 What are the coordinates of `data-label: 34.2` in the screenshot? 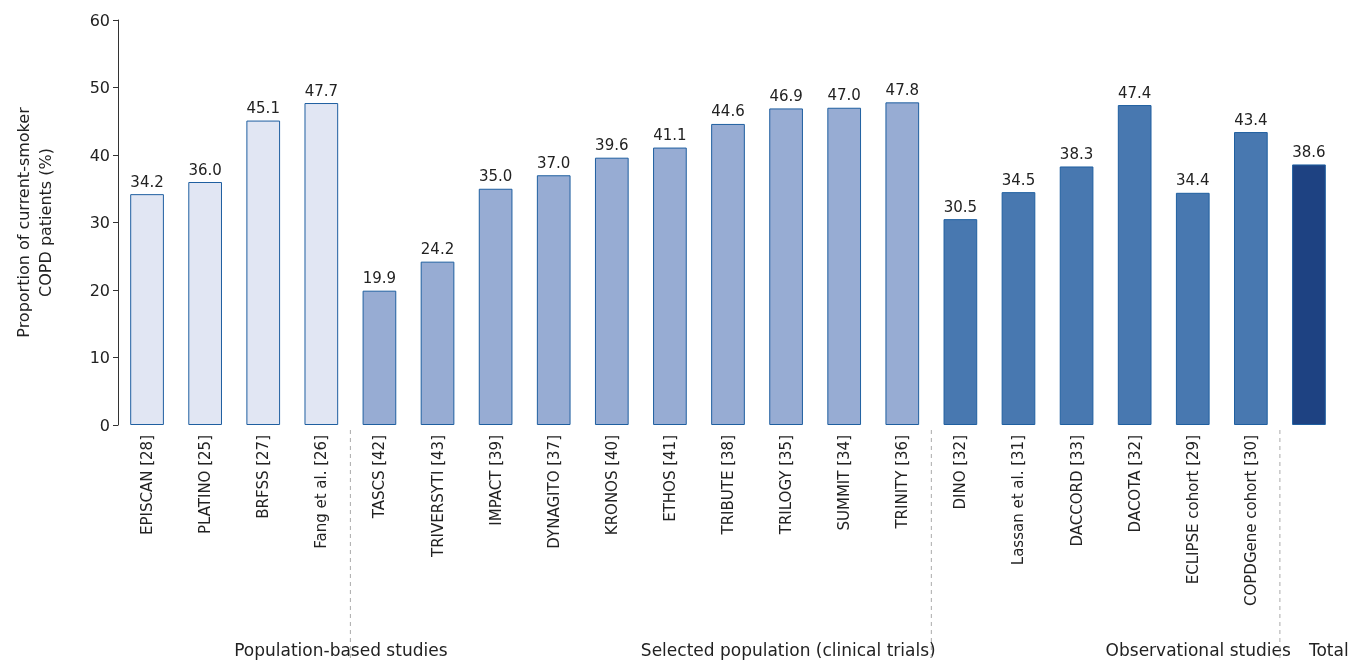 It's located at (147, 181).